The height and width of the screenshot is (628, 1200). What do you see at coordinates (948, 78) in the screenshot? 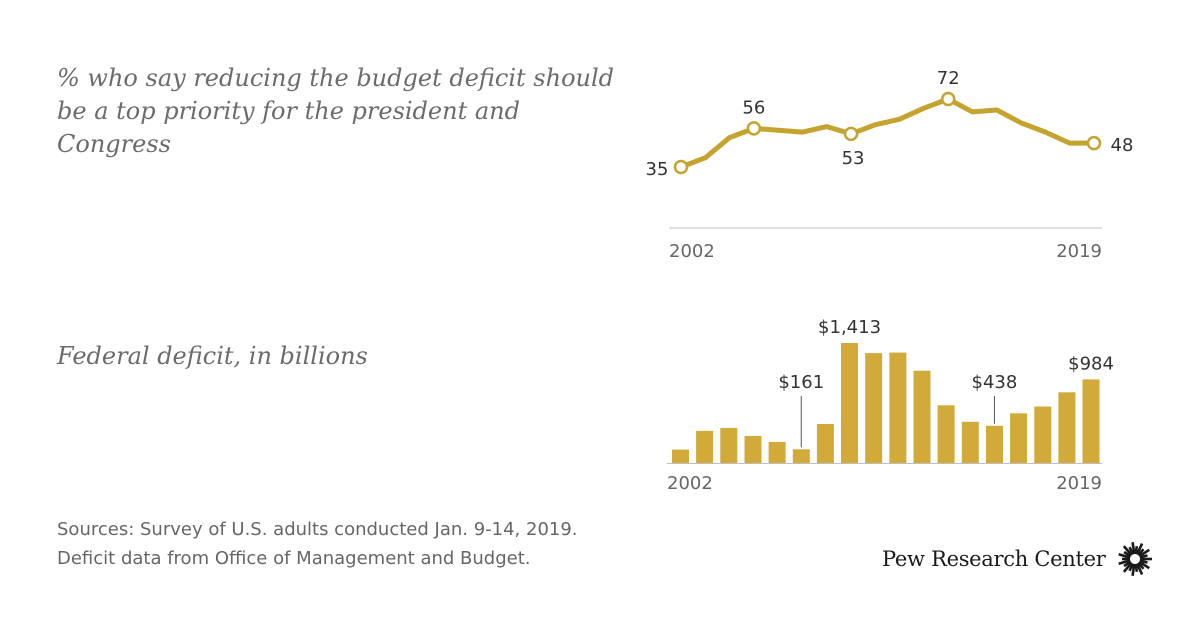
I see `data-label: 72` at bounding box center [948, 78].